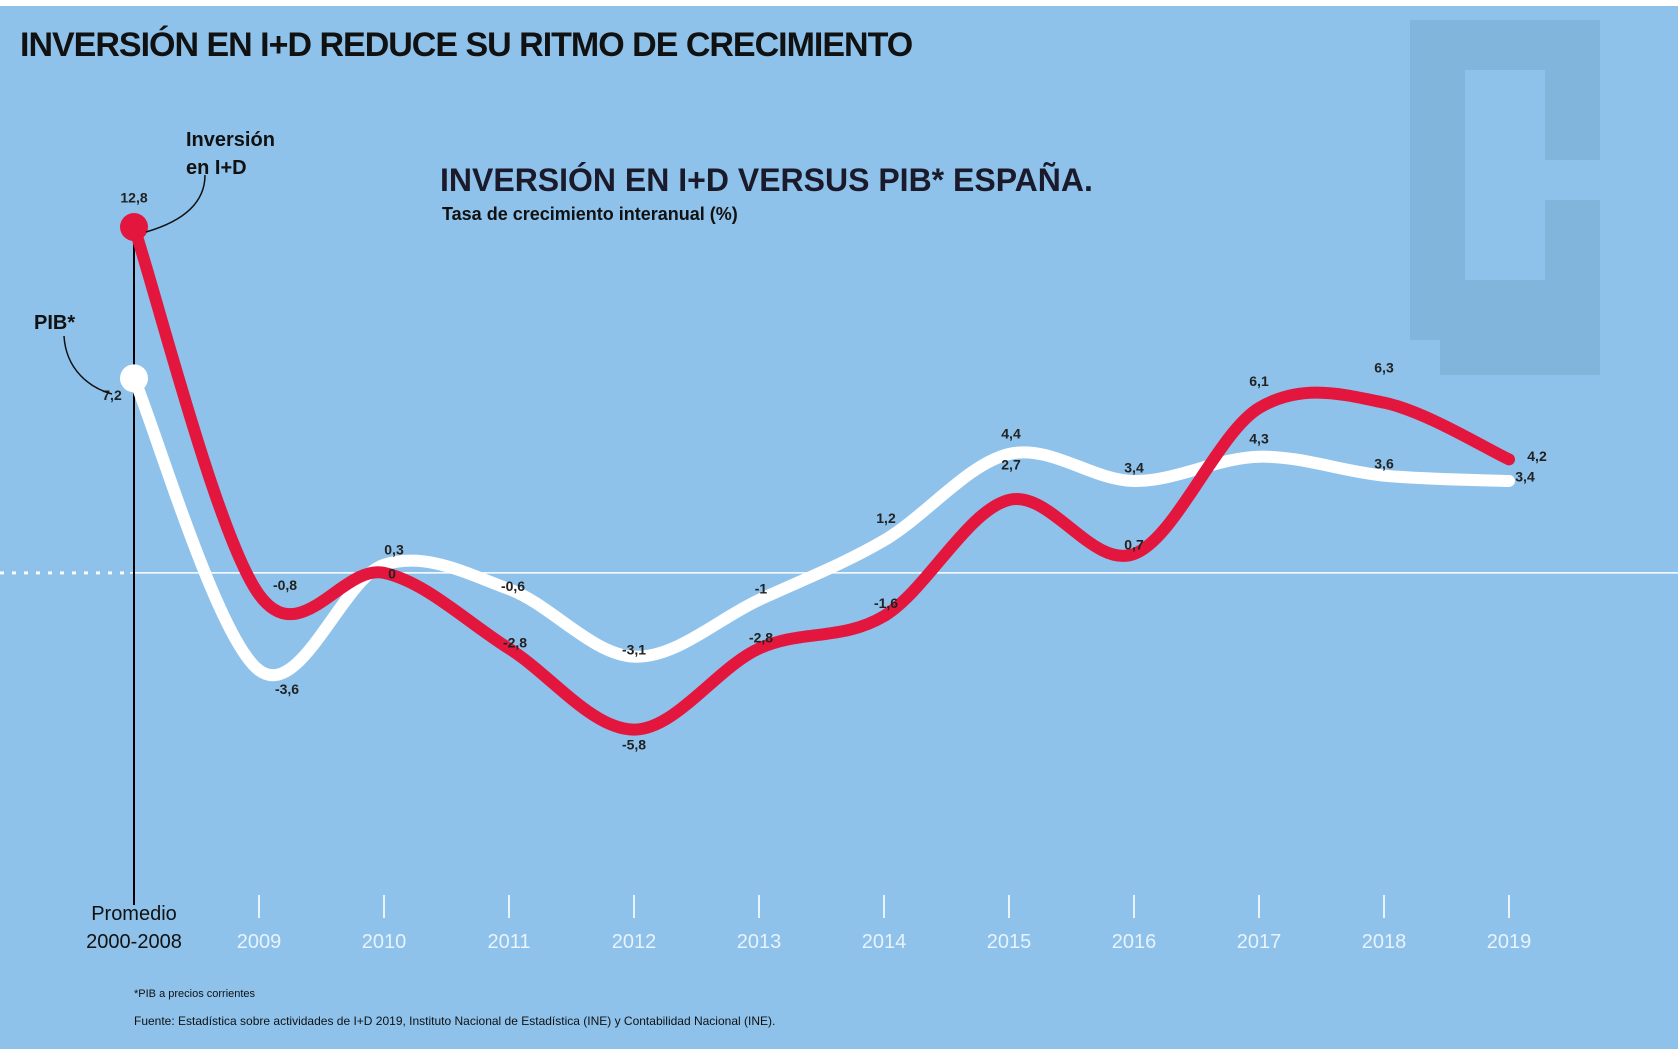  What do you see at coordinates (1259, 438) in the screenshot?
I see `data-label: 4,3` at bounding box center [1259, 438].